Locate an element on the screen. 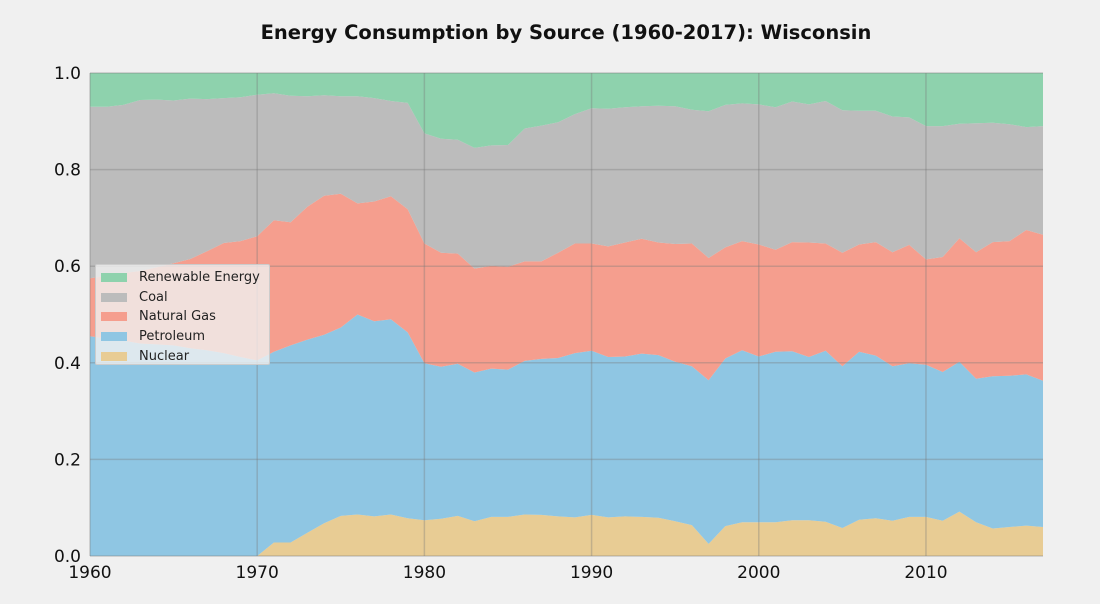 The image size is (1100, 604). y-tick-label: 0.8 is located at coordinates (67, 171).